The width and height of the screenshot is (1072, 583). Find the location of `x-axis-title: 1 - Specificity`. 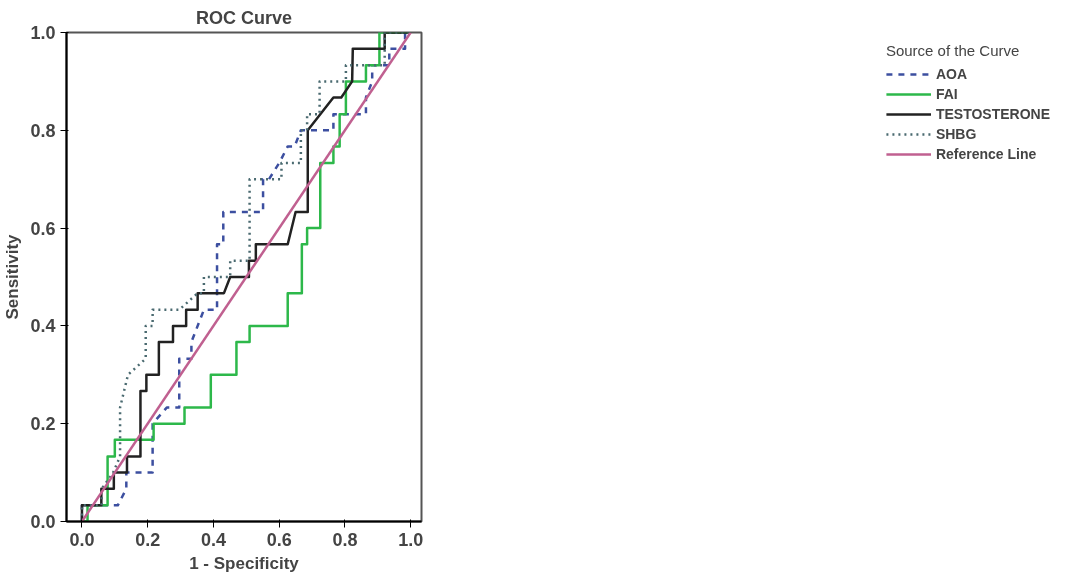

x-axis-title: 1 - Specificity is located at coordinates (244, 563).